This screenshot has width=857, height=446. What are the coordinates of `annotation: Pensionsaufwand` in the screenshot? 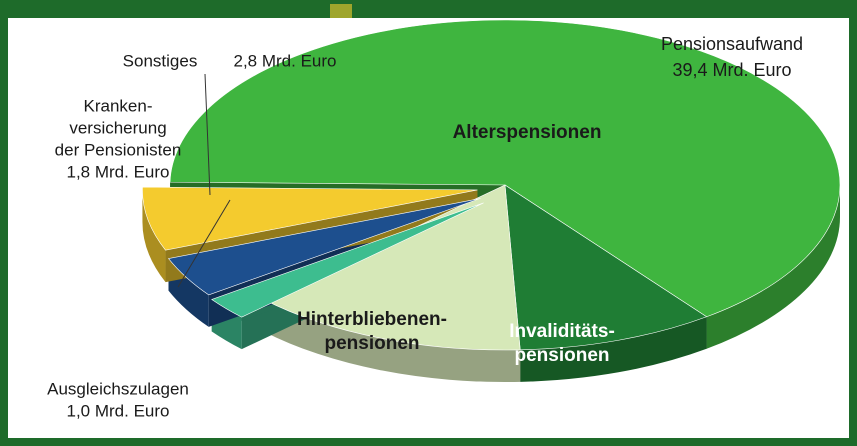 It's located at (732, 44).